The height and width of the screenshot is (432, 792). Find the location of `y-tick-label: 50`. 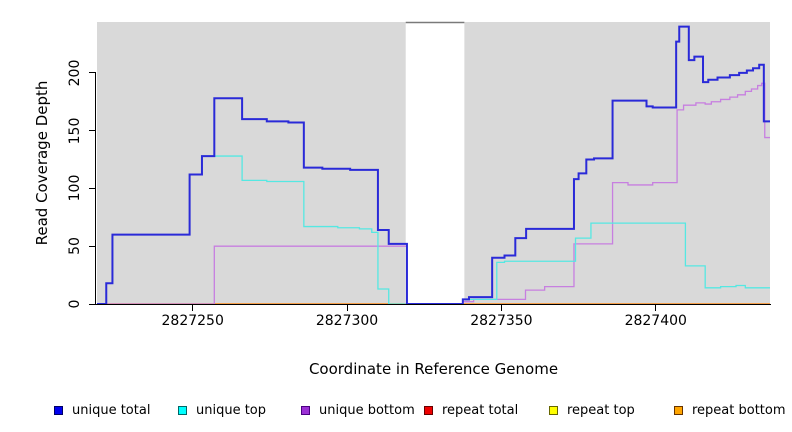

y-tick-label: 50 is located at coordinates (75, 246).